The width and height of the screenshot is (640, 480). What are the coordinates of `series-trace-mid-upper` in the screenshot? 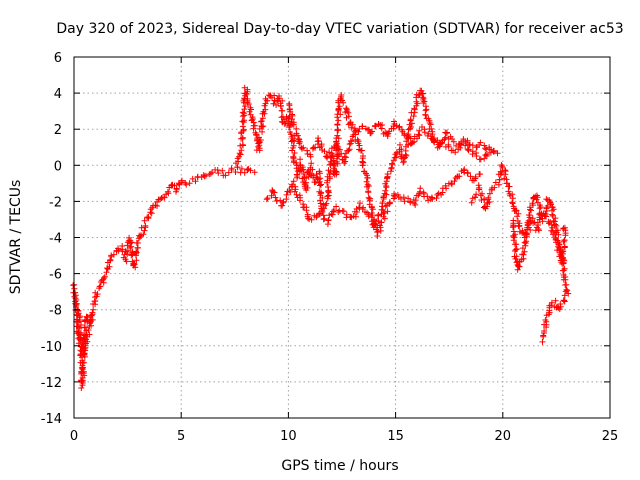 It's located at (393, 133).